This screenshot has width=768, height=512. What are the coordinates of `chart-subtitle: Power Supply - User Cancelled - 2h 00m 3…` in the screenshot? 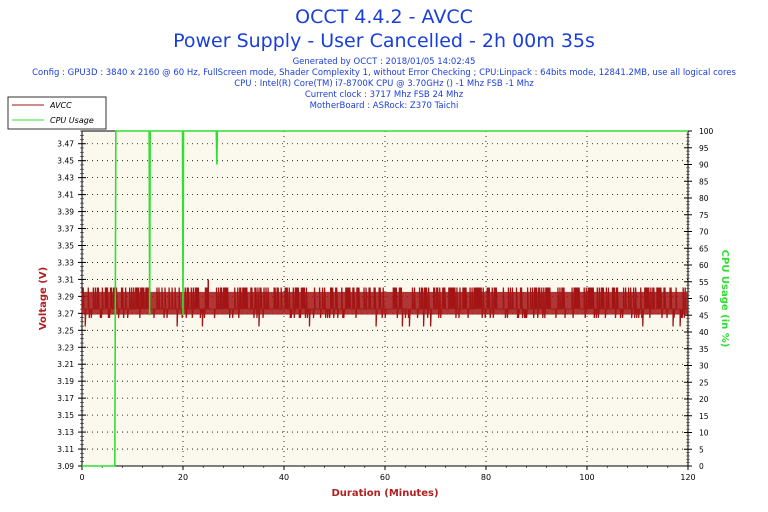 It's located at (384, 41).